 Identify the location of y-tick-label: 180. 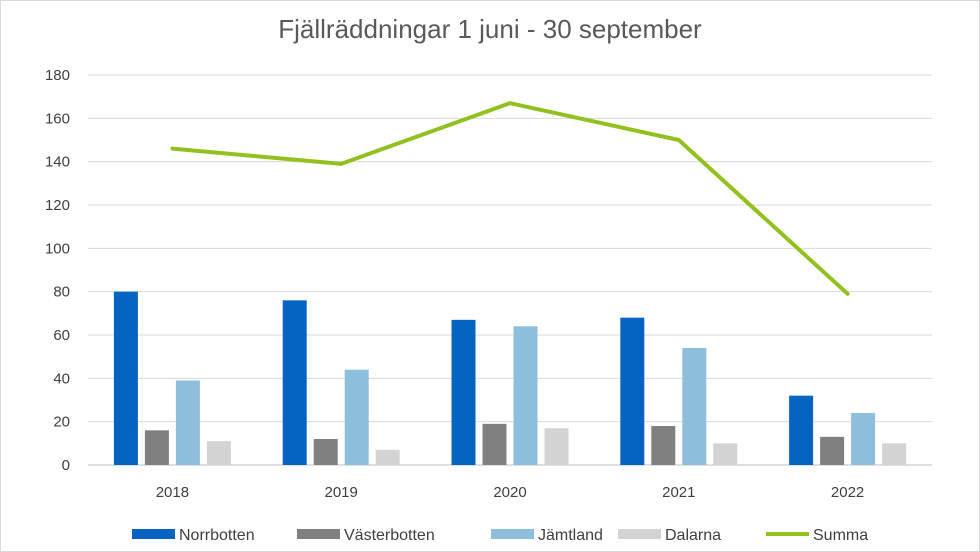
(57, 75).